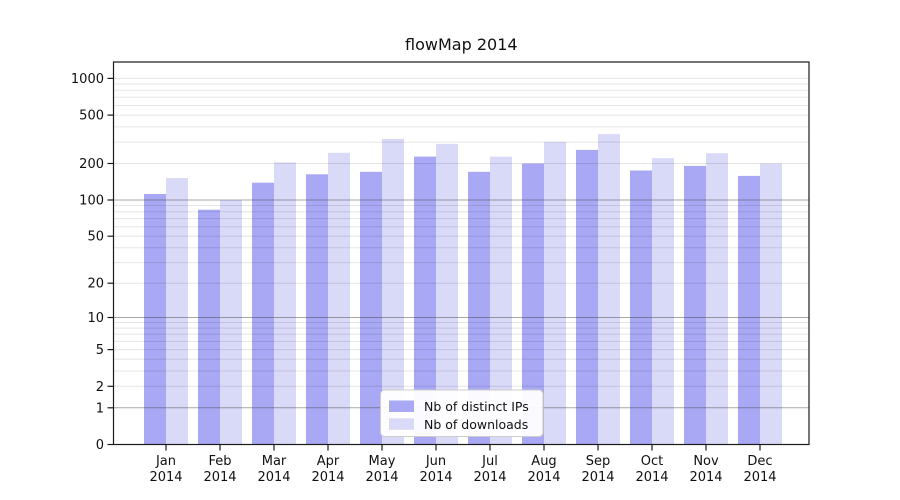  What do you see at coordinates (489, 477) in the screenshot?
I see `x-tick-label-year-jul: 2014` at bounding box center [489, 477].